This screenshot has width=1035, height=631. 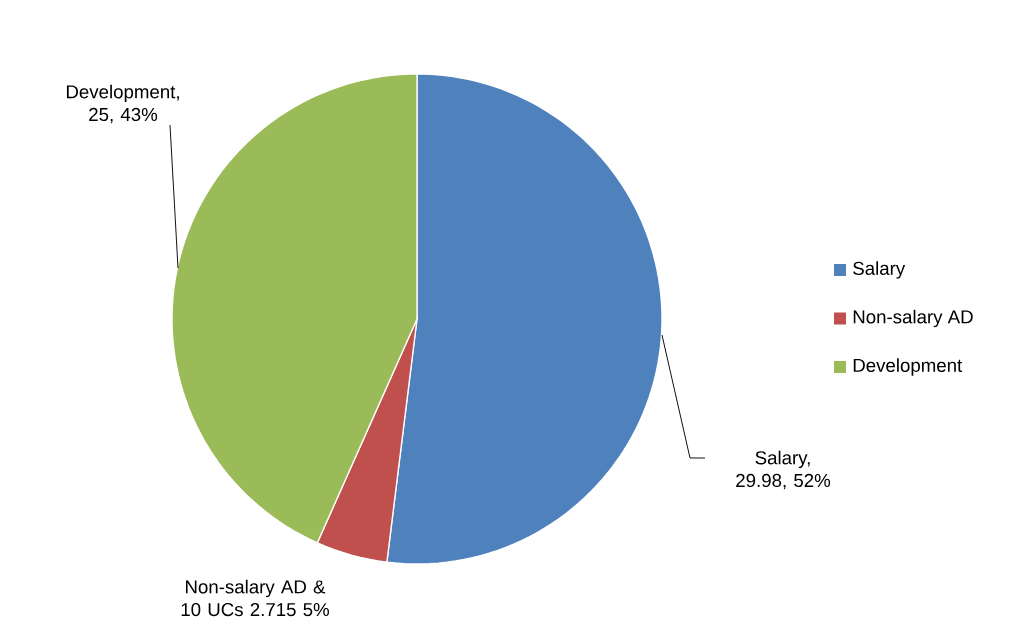 I want to click on legend-label: Non-salary AD, so click(x=913, y=318).